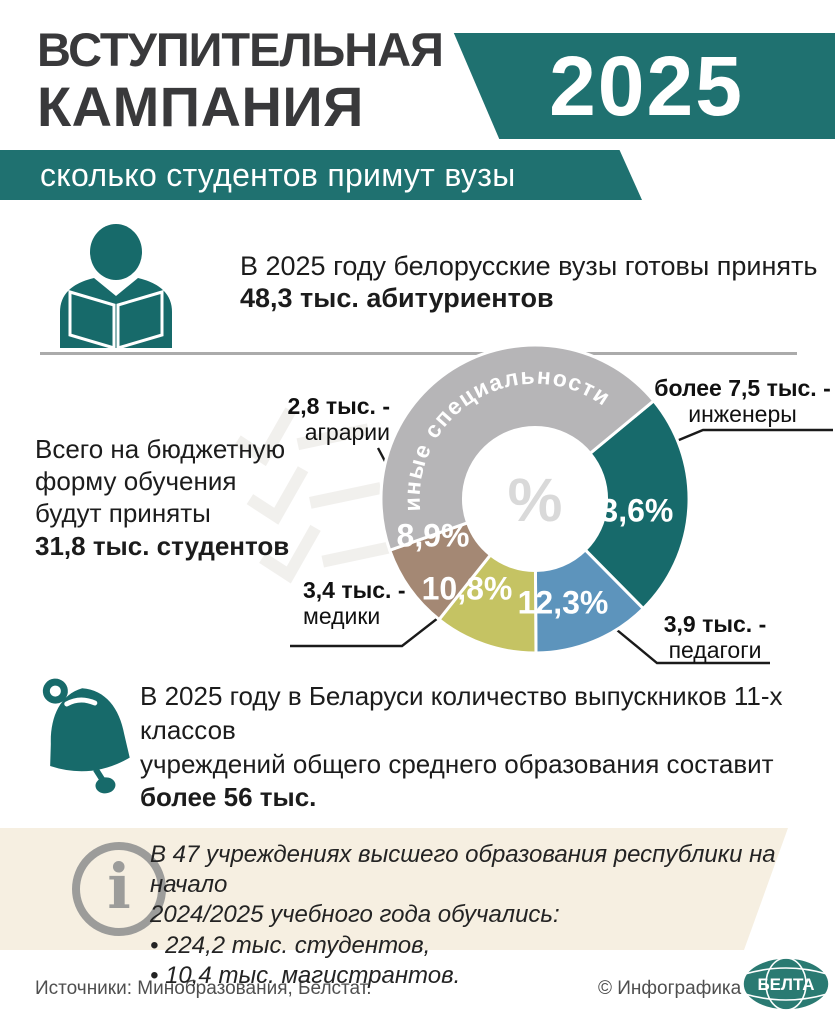 The width and height of the screenshot is (835, 1024). I want to click on page-title-line1: ВСТУПИТЕЛЬНАЯ, so click(240, 49).